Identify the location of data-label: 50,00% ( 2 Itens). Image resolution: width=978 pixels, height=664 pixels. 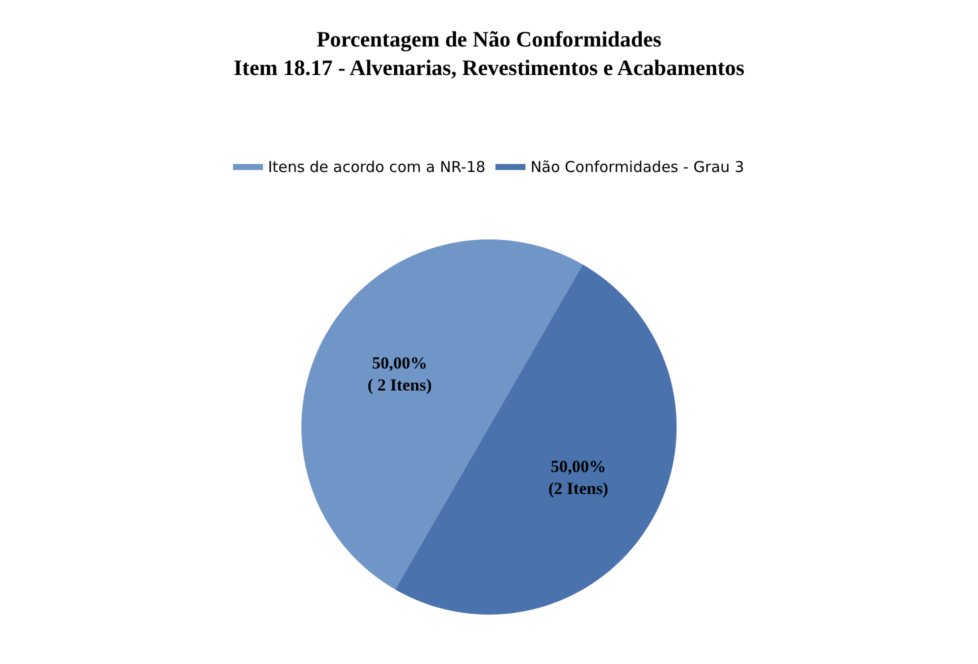
(400, 374).